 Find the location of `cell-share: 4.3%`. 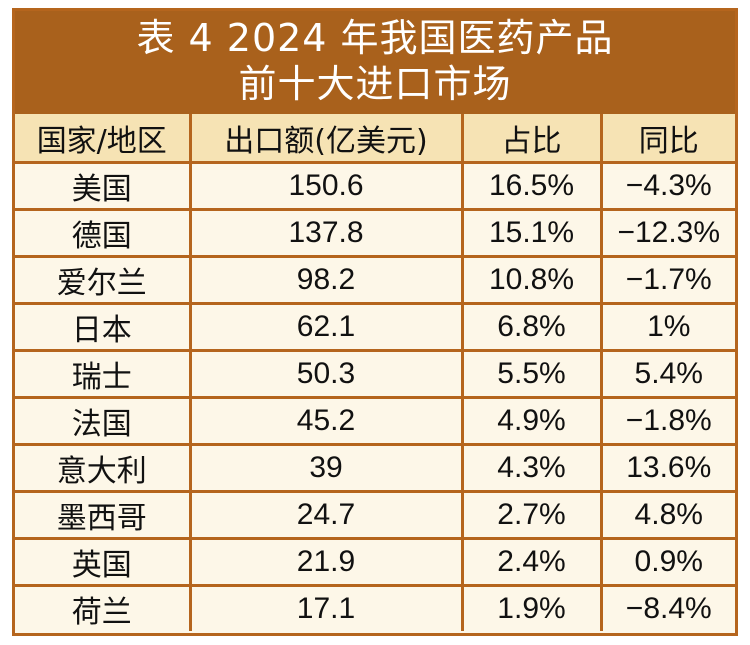

cell-share: 4.3% is located at coordinates (532, 468).